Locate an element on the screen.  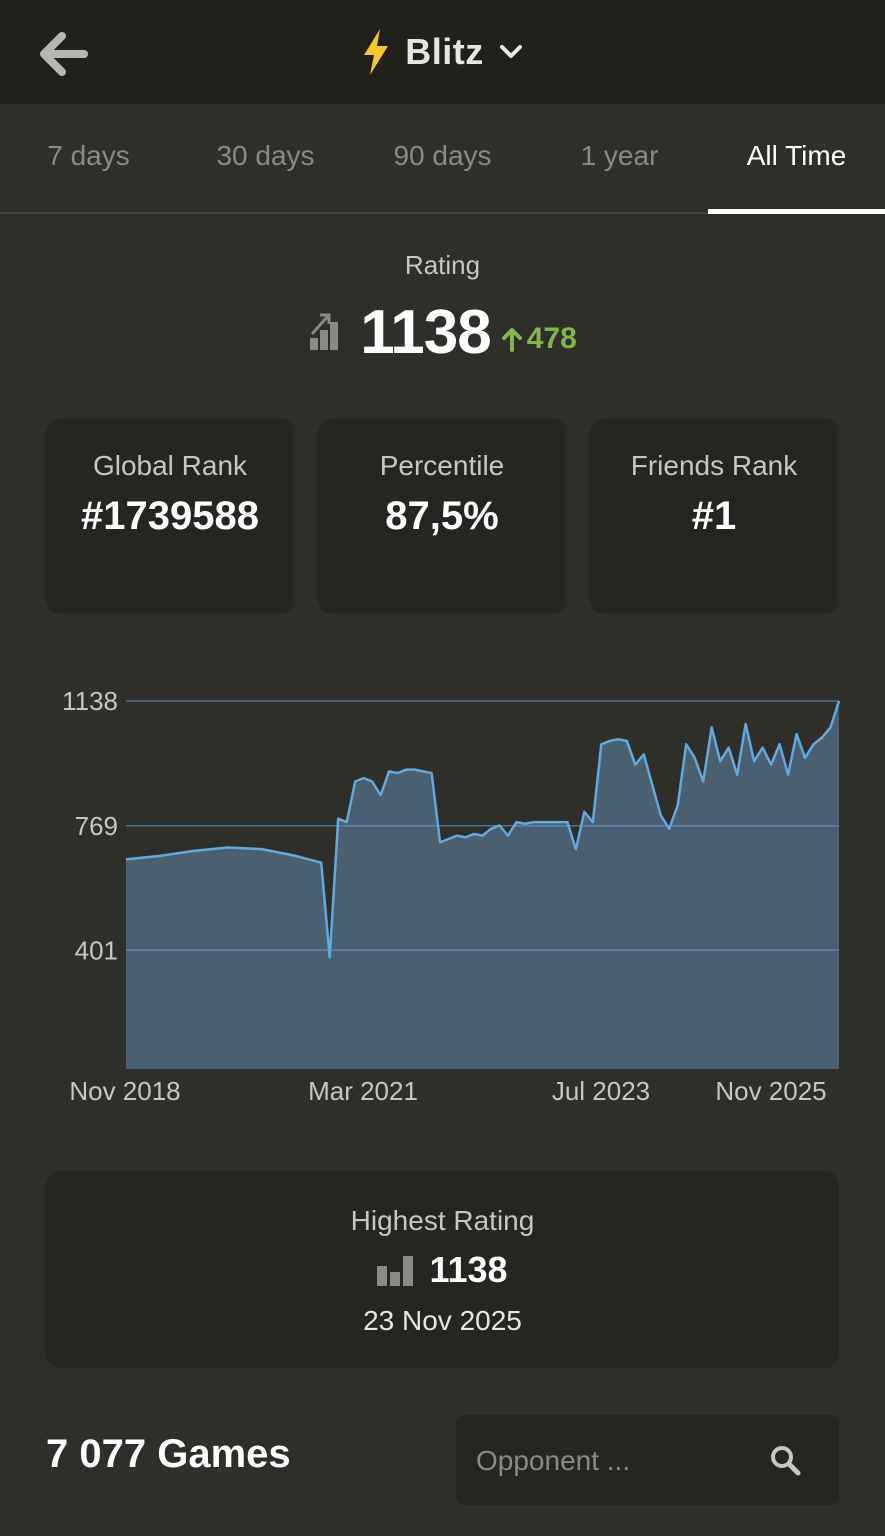
stat-label: Percentile is located at coordinates (442, 465).